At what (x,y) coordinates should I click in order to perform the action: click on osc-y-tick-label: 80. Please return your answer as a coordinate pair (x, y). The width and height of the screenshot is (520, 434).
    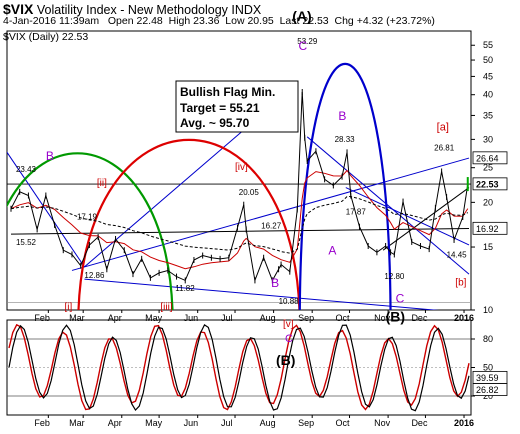
    Looking at the image, I should click on (488, 339).